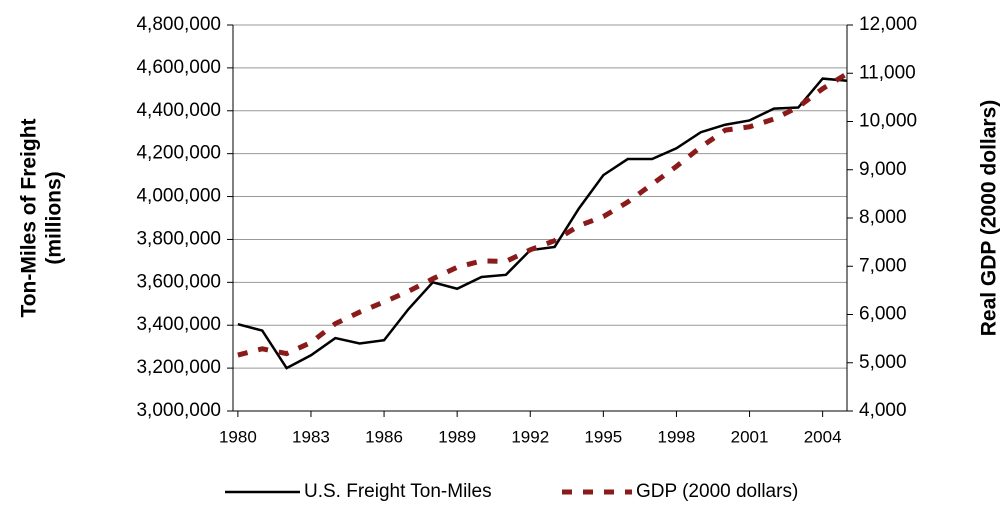  What do you see at coordinates (883, 217) in the screenshot?
I see `y2-tick-label: 8,000` at bounding box center [883, 217].